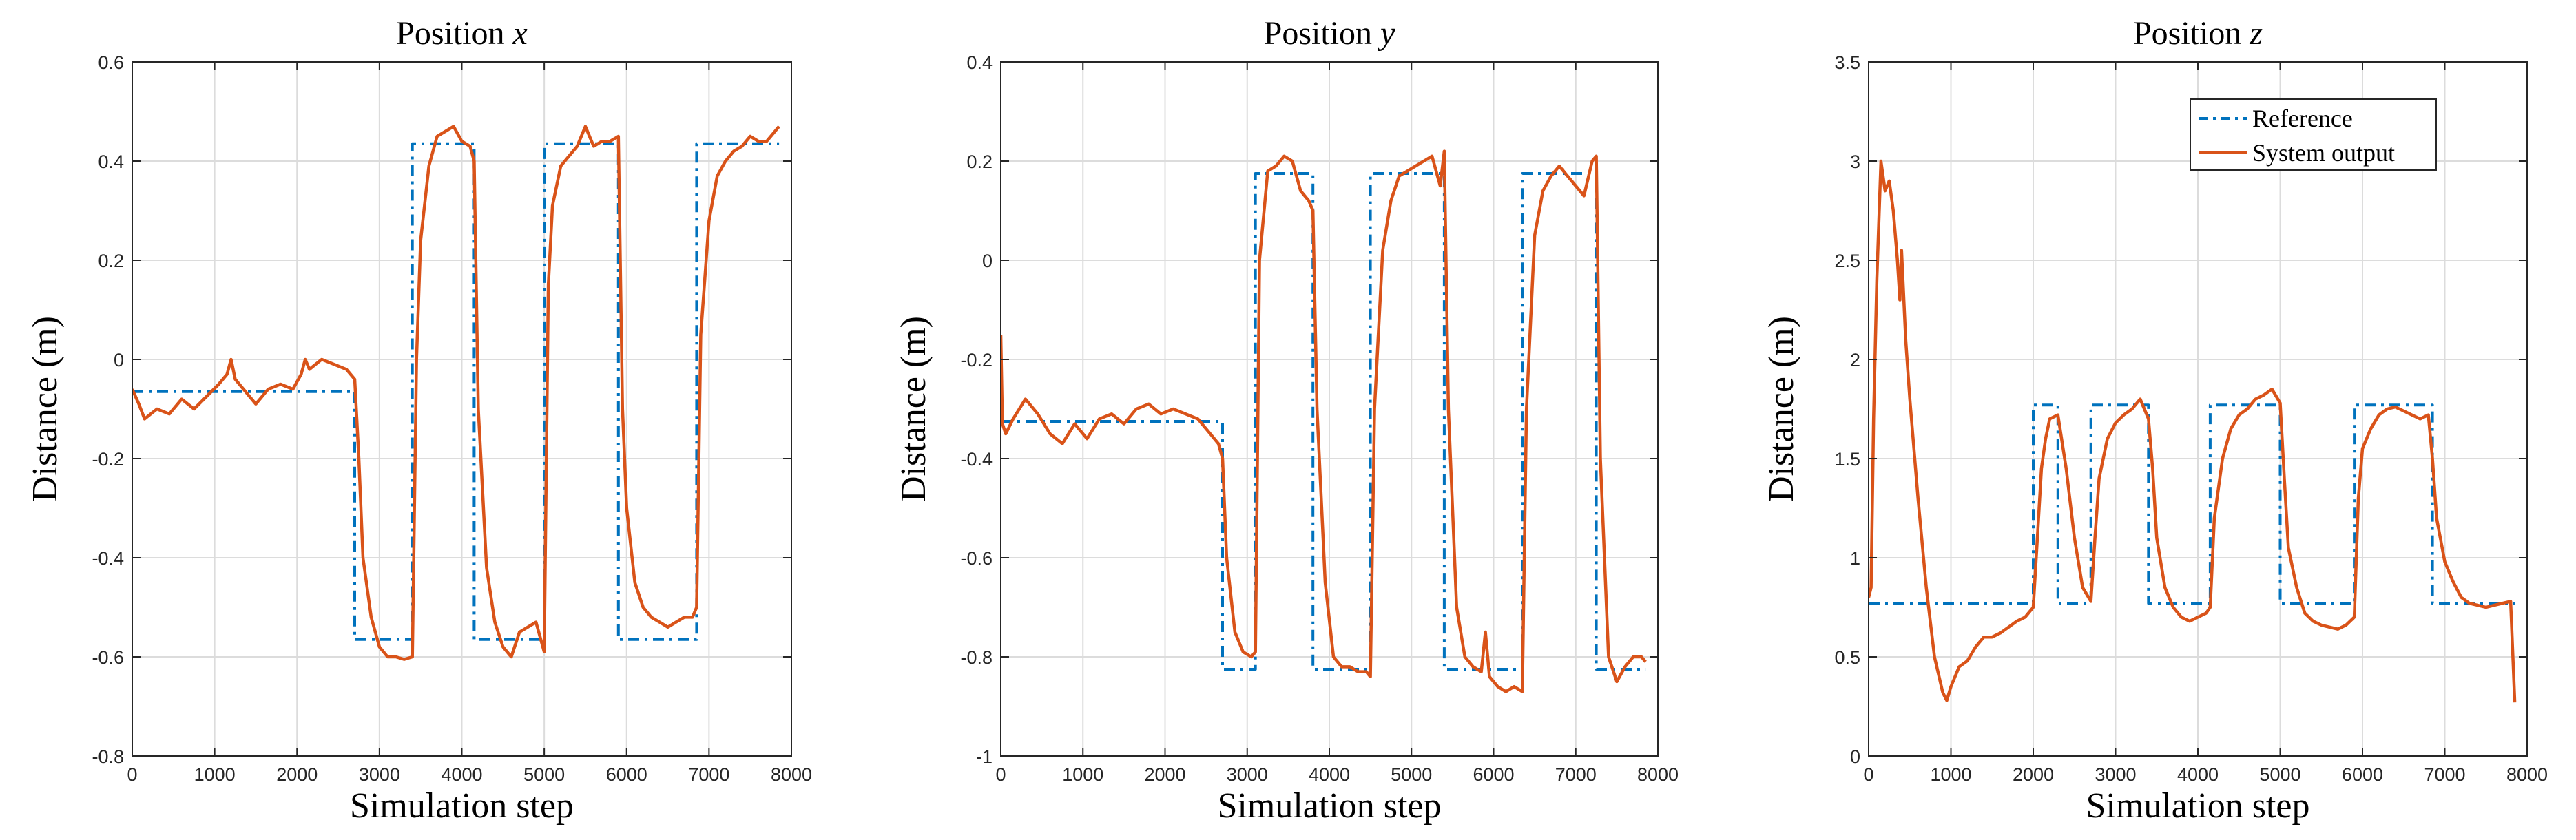  Describe the element at coordinates (111, 62) in the screenshot. I see `y-tick-label: 0.6` at that location.